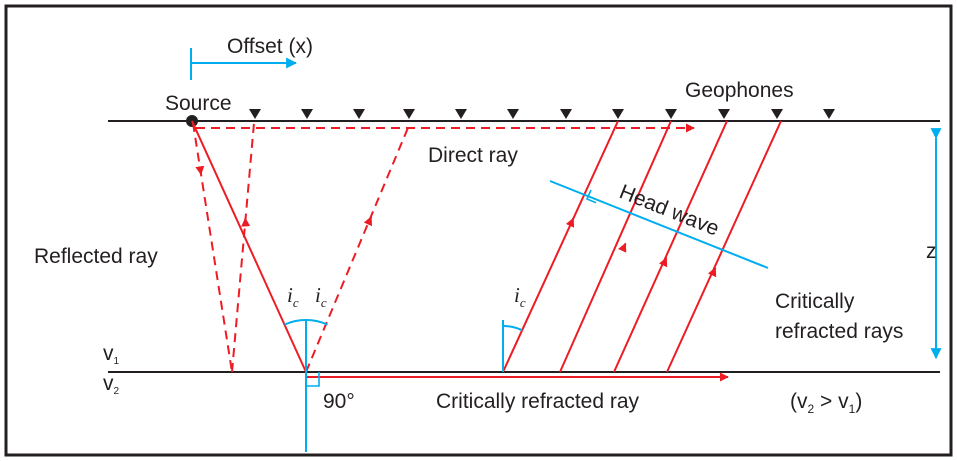  I want to click on head-wave-arrowheads, so click(641, 247).